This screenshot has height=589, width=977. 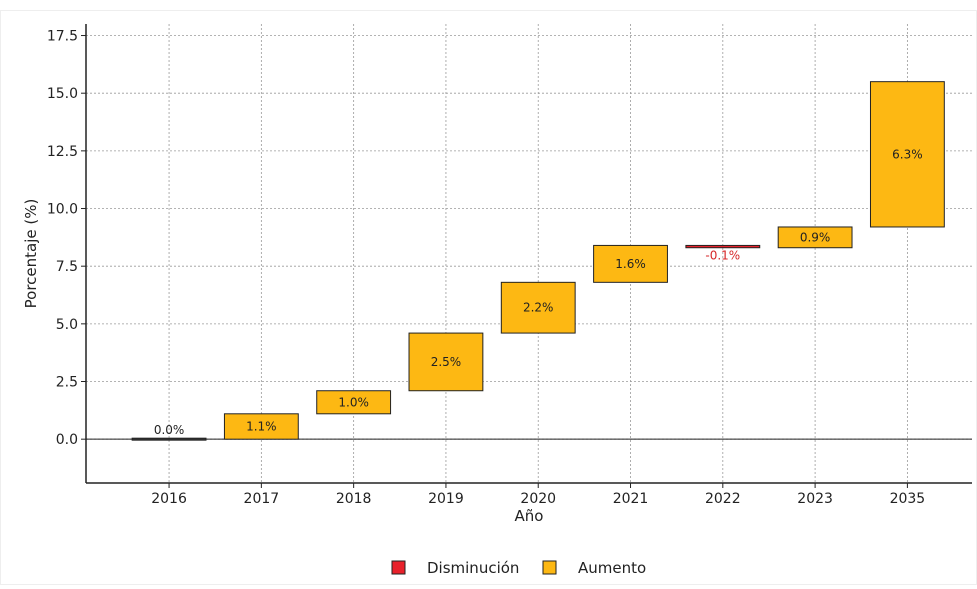 I want to click on x-tick-label: 2016, so click(x=169, y=499).